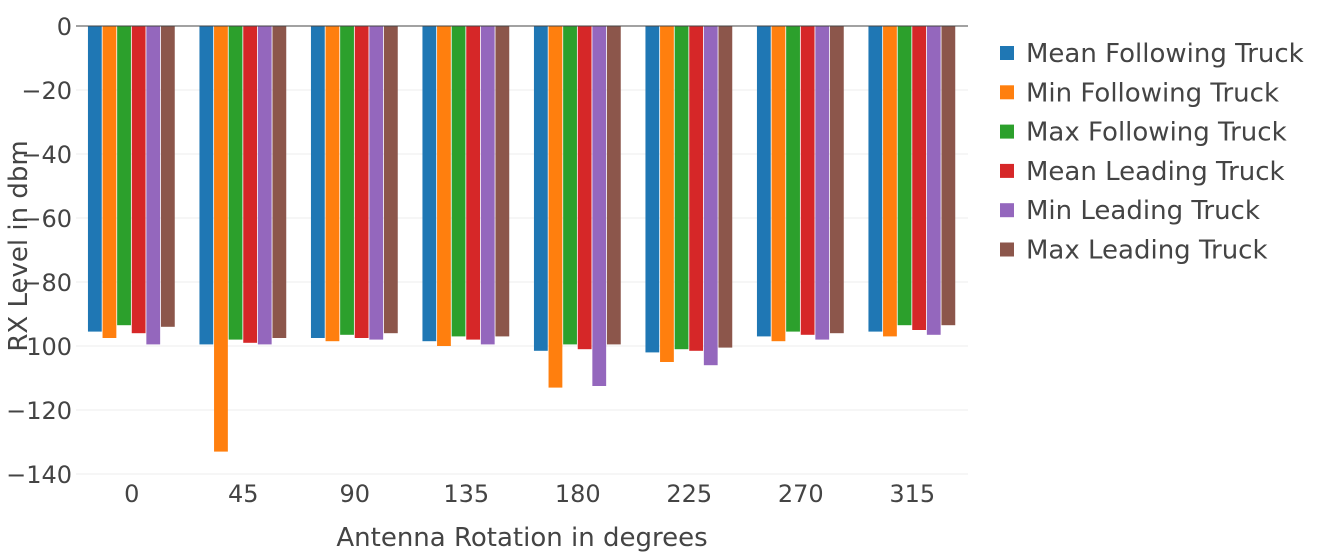  What do you see at coordinates (46, 155) in the screenshot?
I see `y-tick-label: −40` at bounding box center [46, 155].